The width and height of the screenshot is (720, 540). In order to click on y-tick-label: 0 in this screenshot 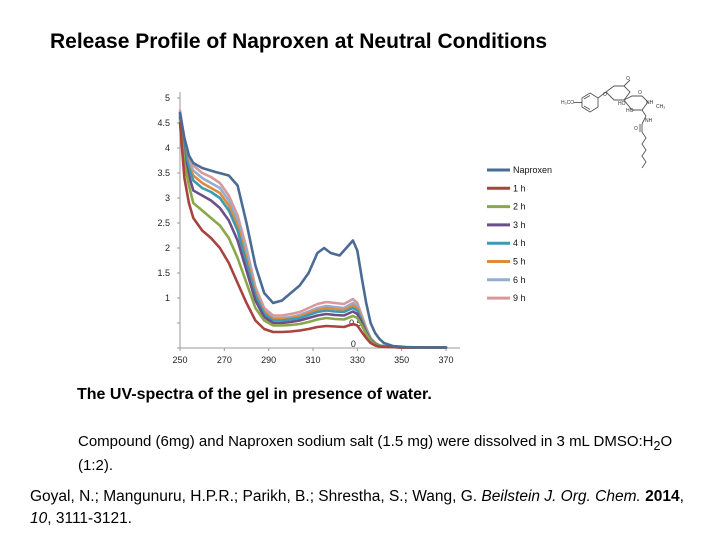, I will do `click(353, 344)`.